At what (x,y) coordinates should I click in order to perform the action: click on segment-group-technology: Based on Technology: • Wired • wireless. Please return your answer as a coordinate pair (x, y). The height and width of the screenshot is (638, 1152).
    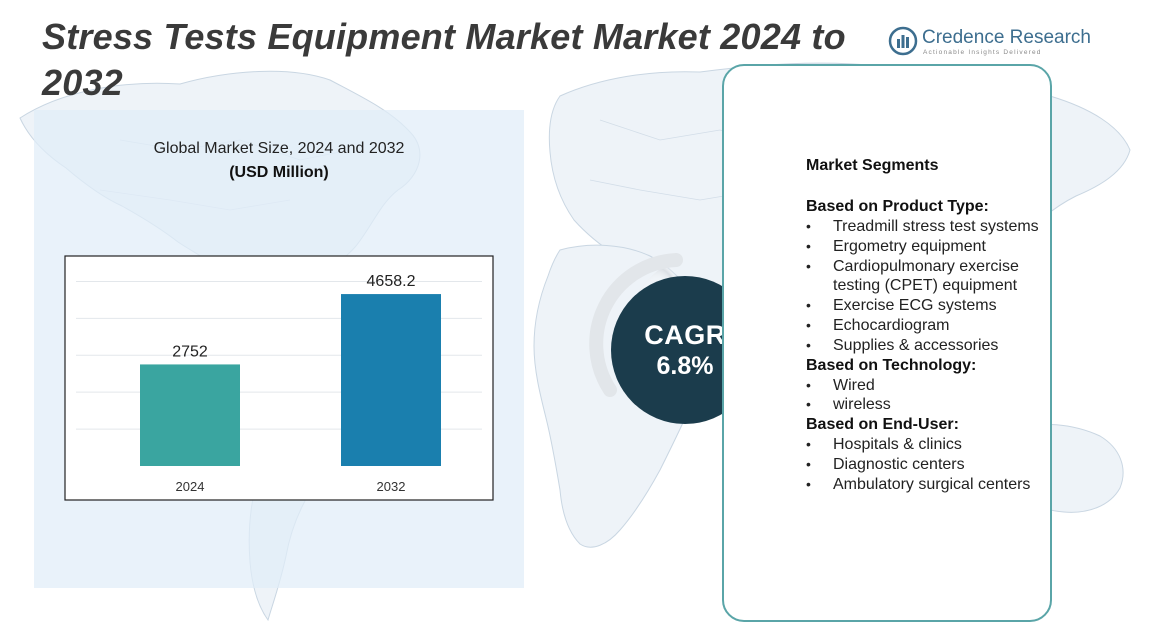
    Looking at the image, I should click on (936, 386).